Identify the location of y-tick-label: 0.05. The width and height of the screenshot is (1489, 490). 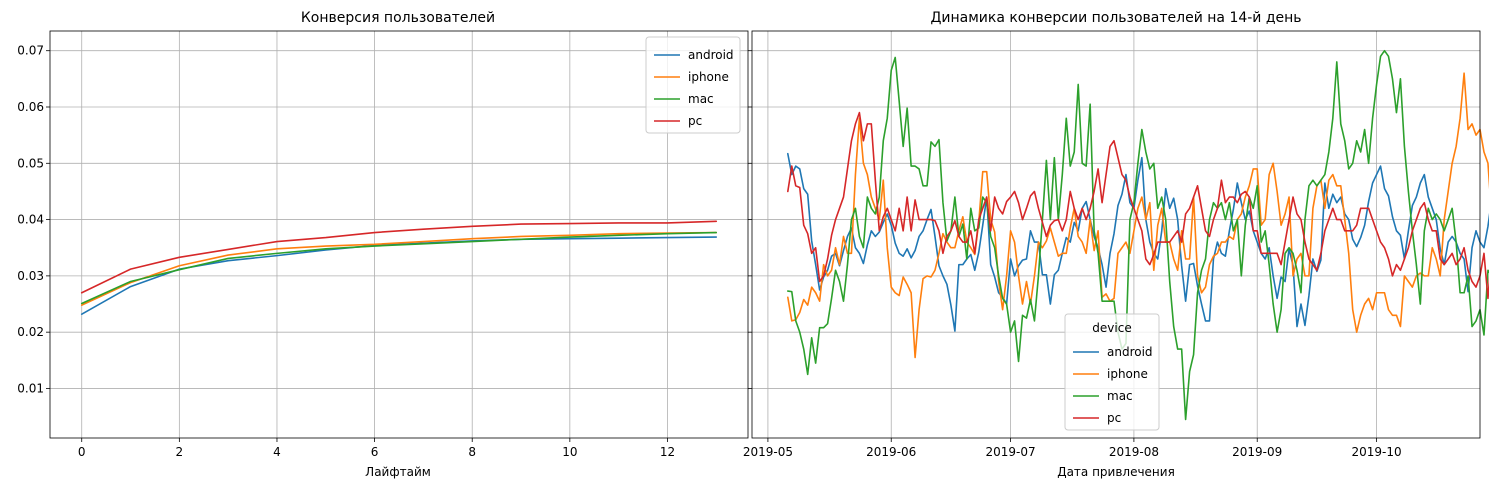
(30, 163).